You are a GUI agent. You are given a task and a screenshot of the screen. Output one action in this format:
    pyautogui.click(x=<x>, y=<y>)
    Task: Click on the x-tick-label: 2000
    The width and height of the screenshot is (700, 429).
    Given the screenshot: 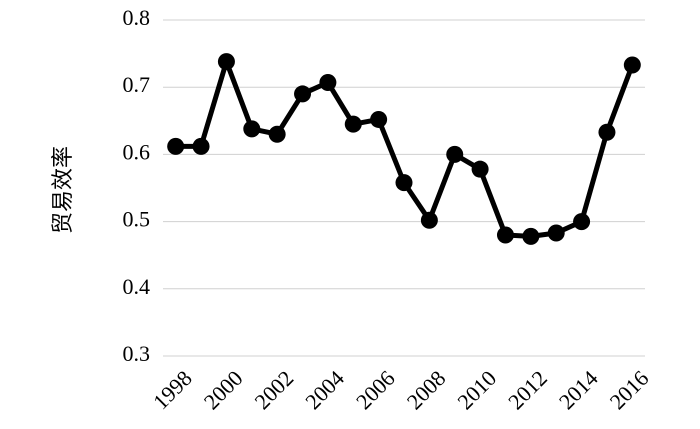 What is the action you would take?
    pyautogui.click(x=223, y=389)
    